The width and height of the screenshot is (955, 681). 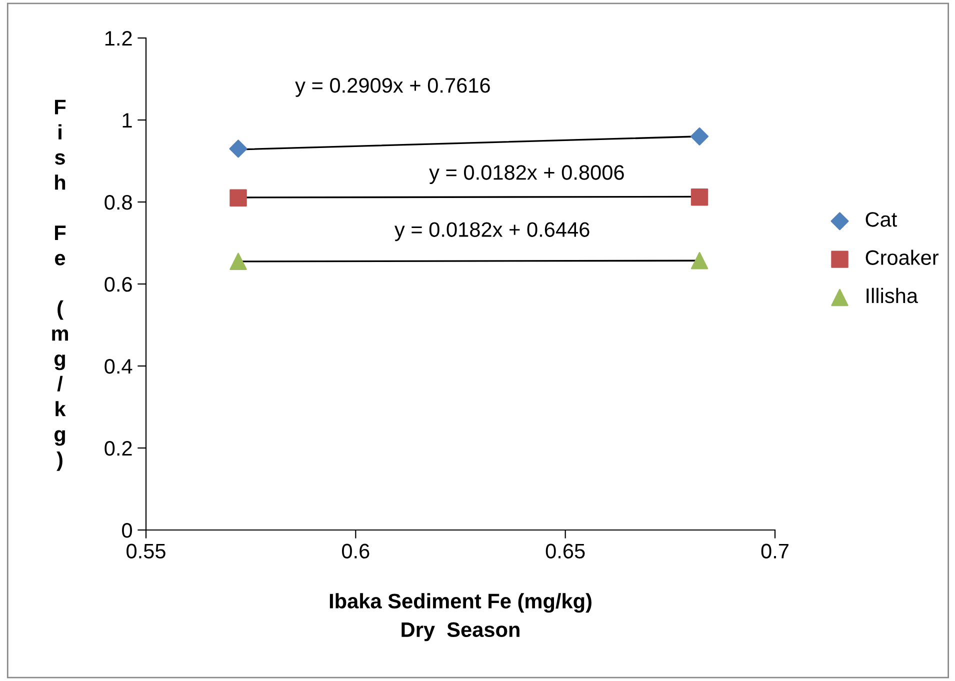 What do you see at coordinates (902, 257) in the screenshot?
I see `legend-label: Croaker` at bounding box center [902, 257].